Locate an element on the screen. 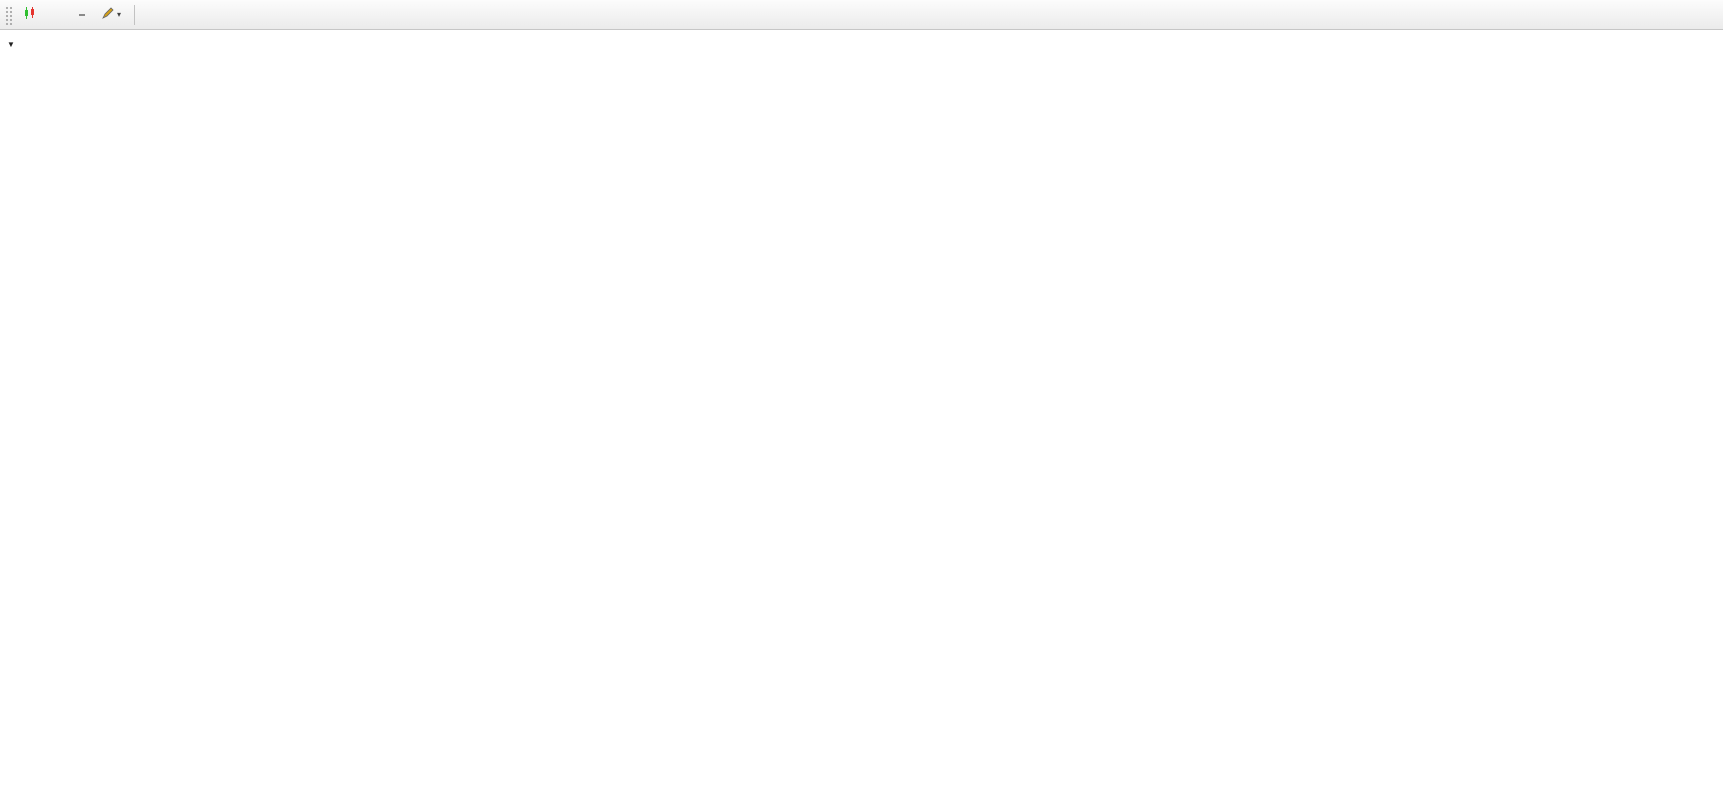 This screenshot has width=1723, height=796. text-label-tool-button is located at coordinates (56, 15).